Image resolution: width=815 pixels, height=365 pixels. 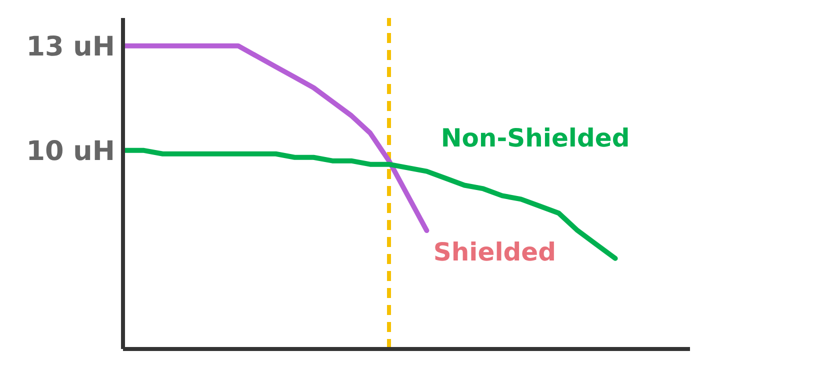 What do you see at coordinates (70, 151) in the screenshot?
I see `y-tick-label: 10 uH` at bounding box center [70, 151].